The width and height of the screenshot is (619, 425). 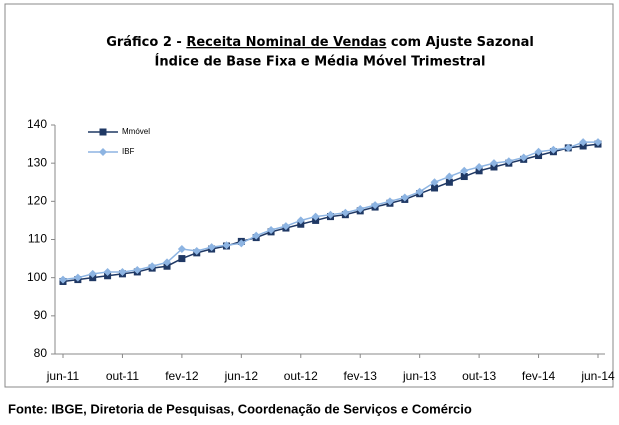 What do you see at coordinates (144, 42) in the screenshot?
I see `title-start: Gráfico 2 -` at bounding box center [144, 42].